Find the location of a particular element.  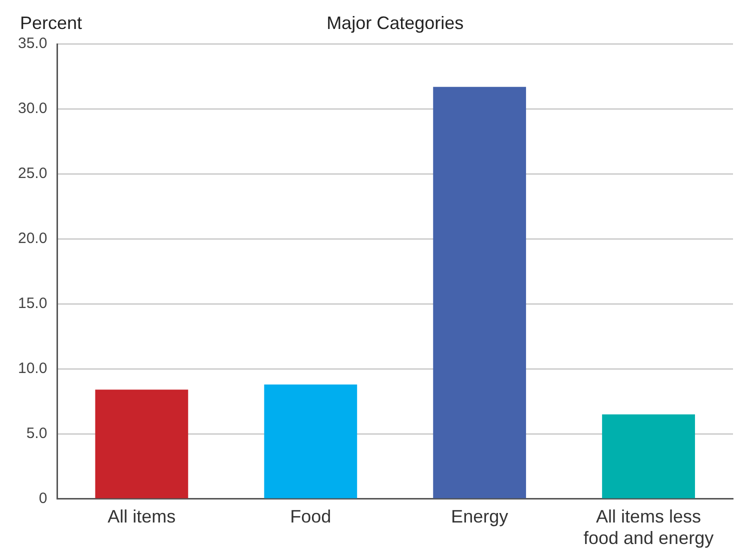

x-tick-label: Energy is located at coordinates (479, 516).